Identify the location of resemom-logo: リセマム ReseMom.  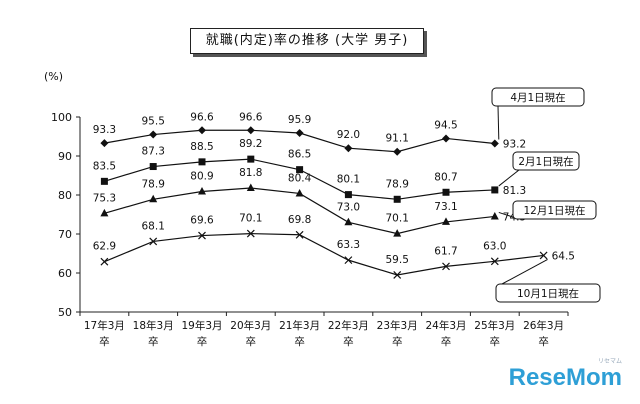
(565, 375).